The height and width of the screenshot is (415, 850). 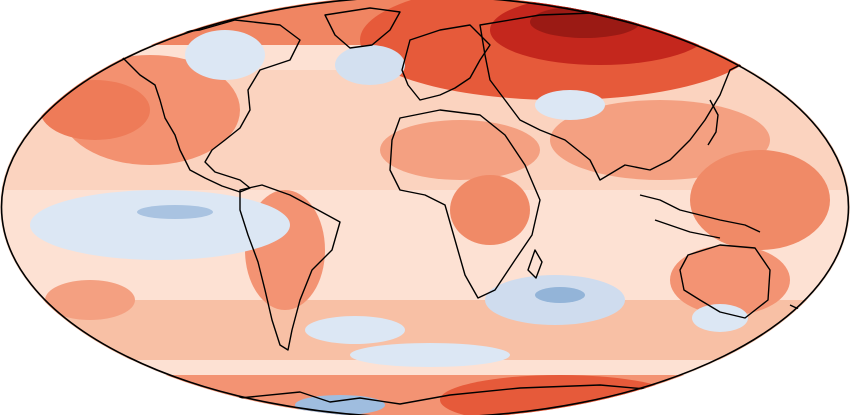 What do you see at coordinates (340, 405) in the screenshot?
I see `anomaly-antarctic-cool` at bounding box center [340, 405].